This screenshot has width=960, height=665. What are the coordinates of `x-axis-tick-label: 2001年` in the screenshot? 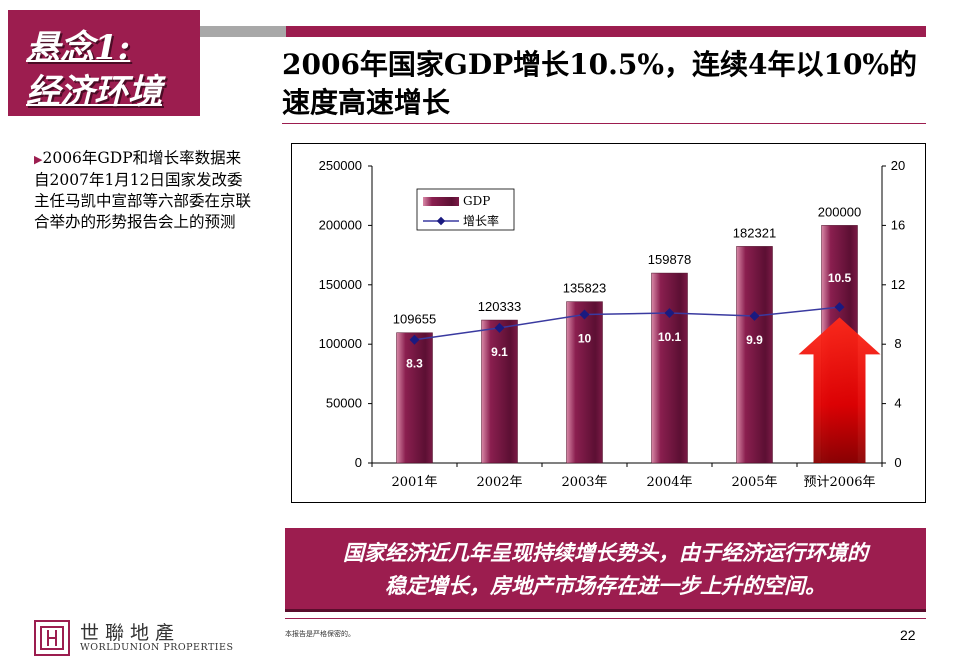 It's located at (414, 482).